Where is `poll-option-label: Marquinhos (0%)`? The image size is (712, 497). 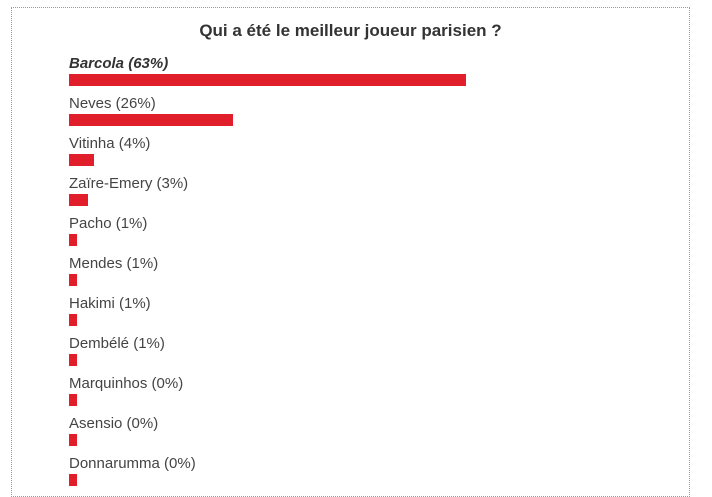 poll-option-label: Marquinhos (0%) is located at coordinates (126, 383).